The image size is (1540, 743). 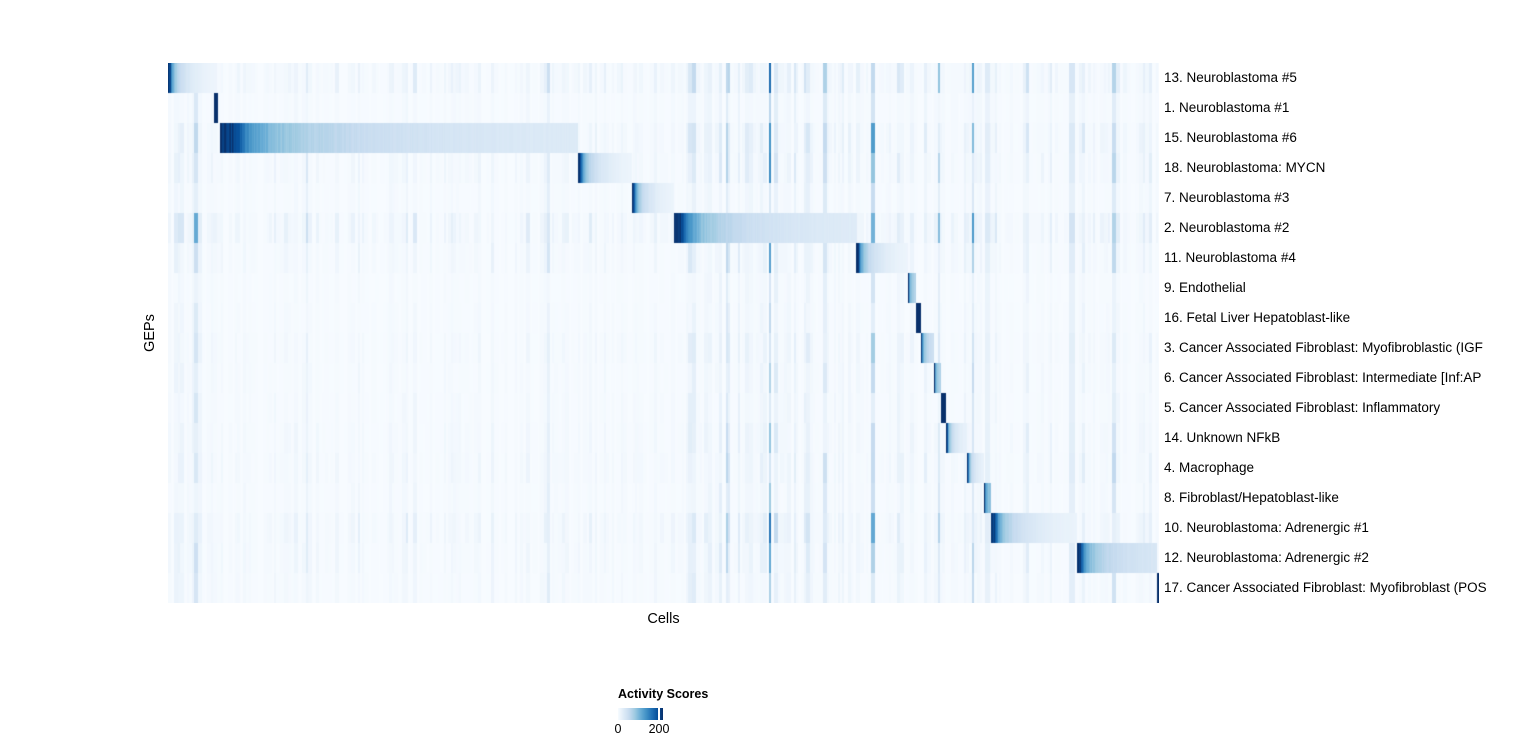 What do you see at coordinates (1251, 497) in the screenshot?
I see `row-label: 8. Fibroblast/Hepatoblast-like` at bounding box center [1251, 497].